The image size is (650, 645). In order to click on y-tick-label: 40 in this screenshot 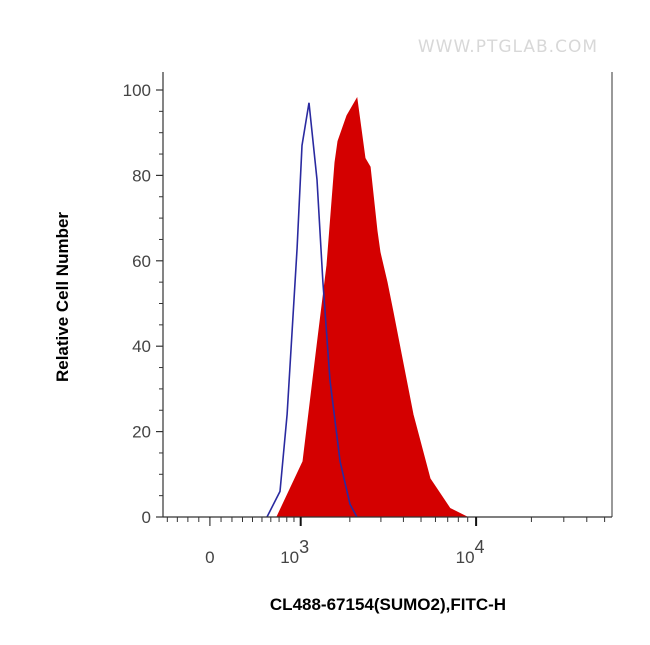, I will do `click(141, 346)`.